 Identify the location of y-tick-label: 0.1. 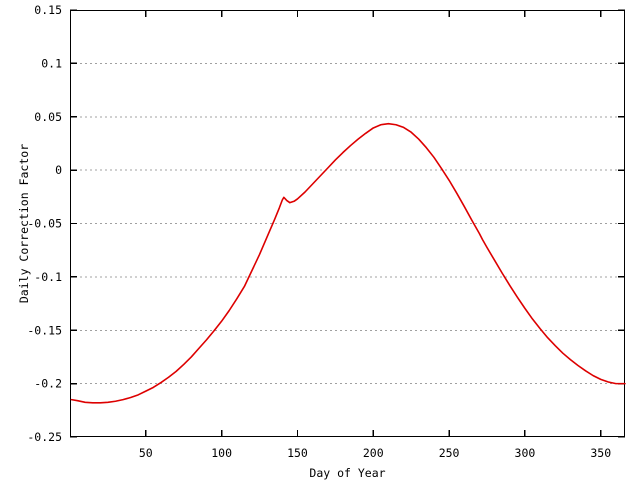
(51, 63).